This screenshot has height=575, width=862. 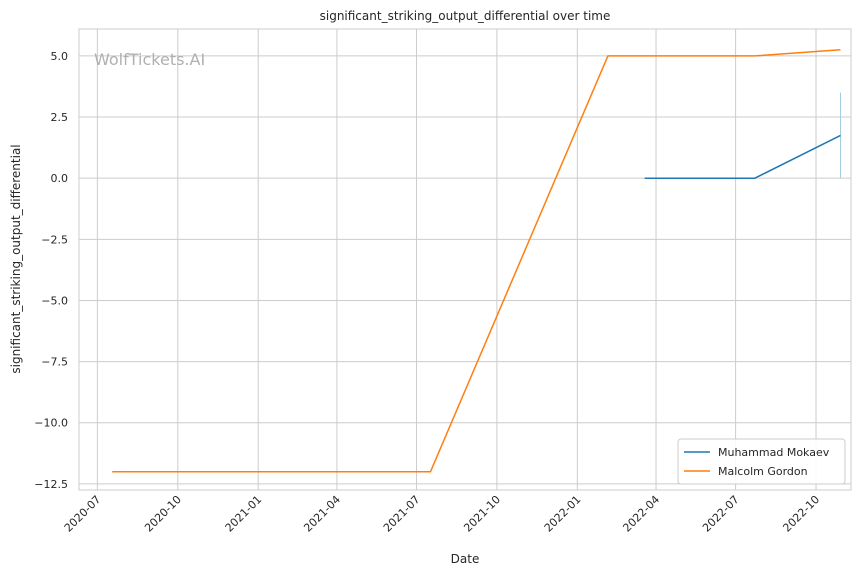 What do you see at coordinates (54, 239) in the screenshot?
I see `y-tick-label: −2.5` at bounding box center [54, 239].